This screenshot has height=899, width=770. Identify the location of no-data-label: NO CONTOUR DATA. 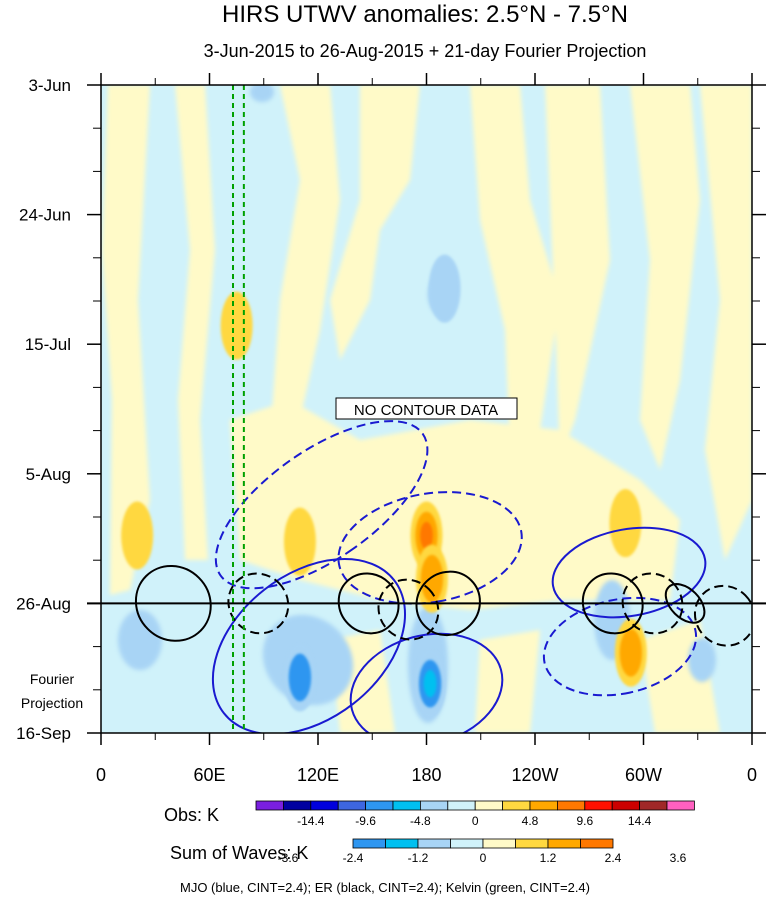
(426, 410).